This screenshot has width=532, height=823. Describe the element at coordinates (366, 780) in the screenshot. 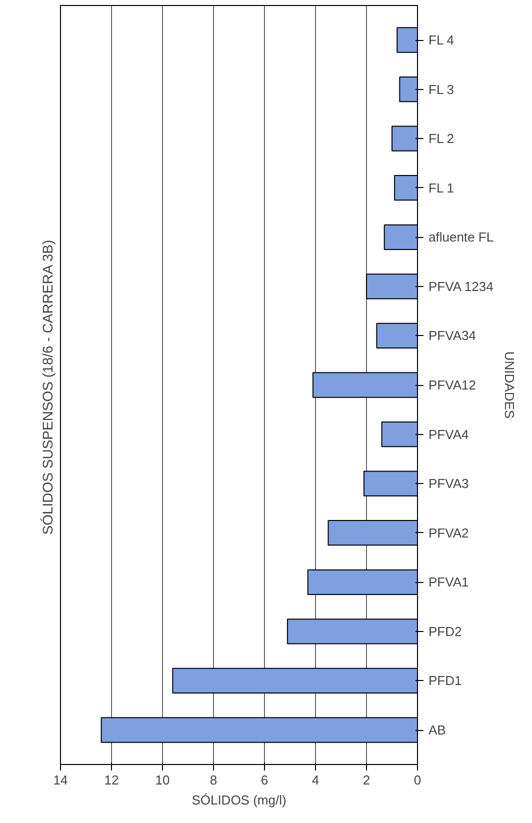

I see `x-tick-label: 2` at that location.